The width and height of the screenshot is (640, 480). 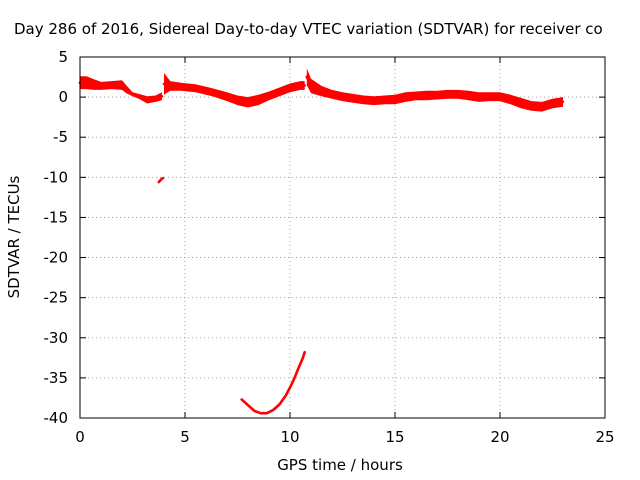 What do you see at coordinates (56, 418) in the screenshot?
I see `y-tick-label: -40` at bounding box center [56, 418].